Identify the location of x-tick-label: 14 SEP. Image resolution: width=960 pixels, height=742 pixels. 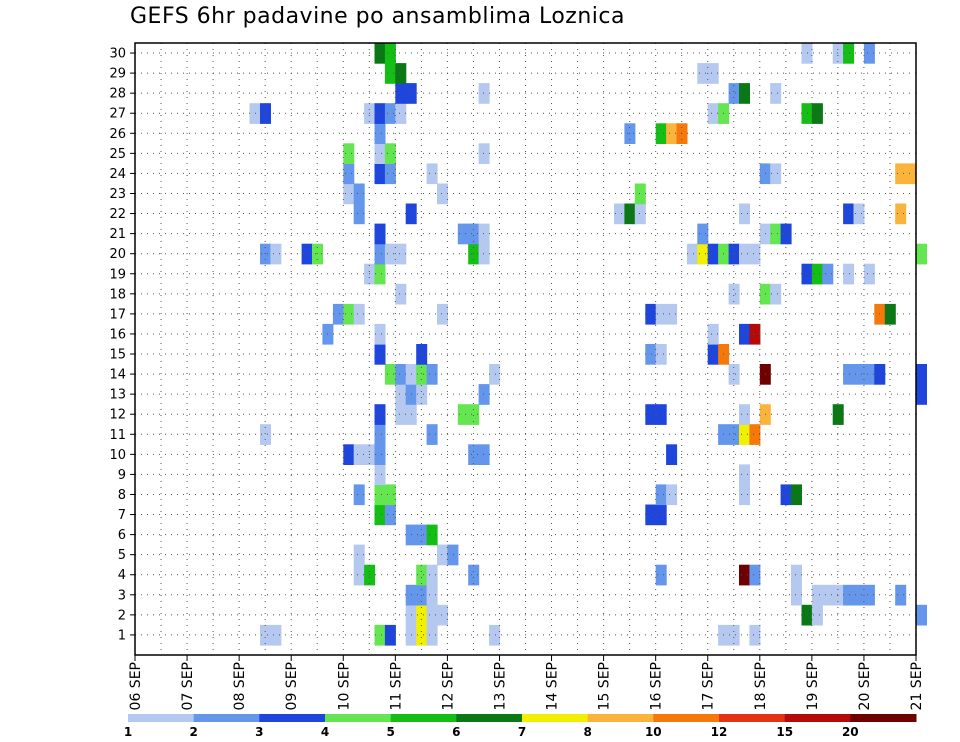
(553, 686).